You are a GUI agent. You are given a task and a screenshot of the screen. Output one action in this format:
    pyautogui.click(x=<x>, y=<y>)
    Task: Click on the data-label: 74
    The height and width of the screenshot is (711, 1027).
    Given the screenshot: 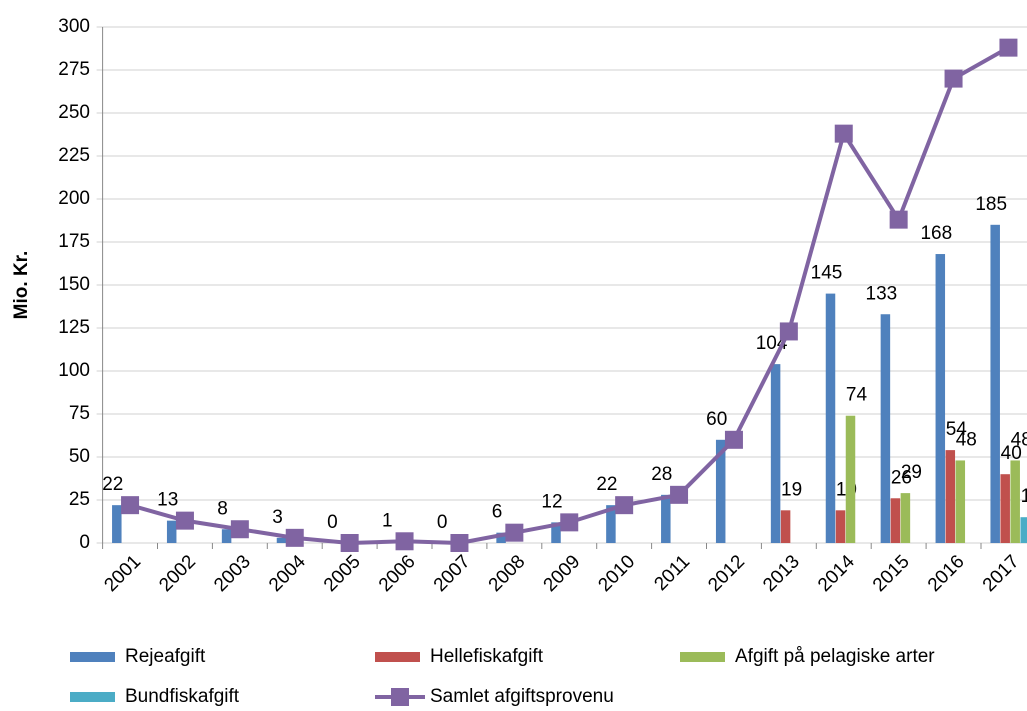 What is the action you would take?
    pyautogui.click(x=857, y=395)
    